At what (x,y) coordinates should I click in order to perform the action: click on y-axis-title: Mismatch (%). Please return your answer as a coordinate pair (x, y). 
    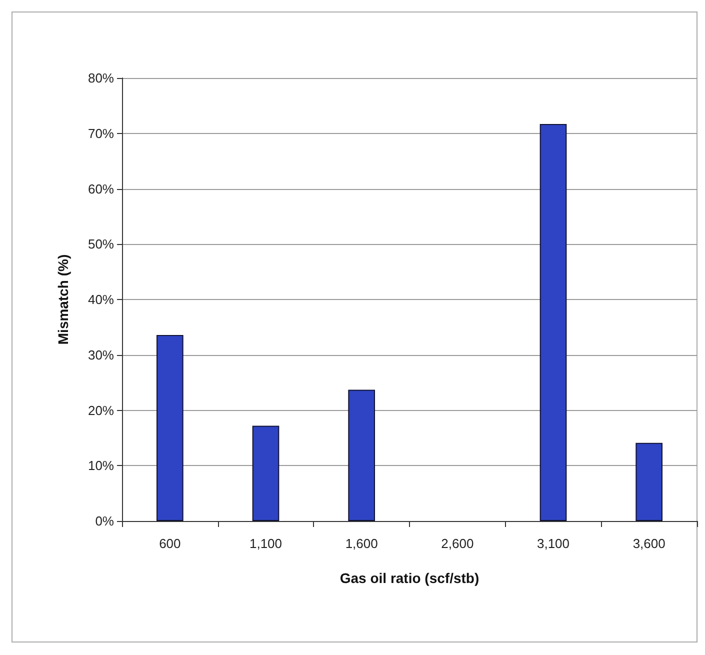
    Looking at the image, I should click on (63, 299).